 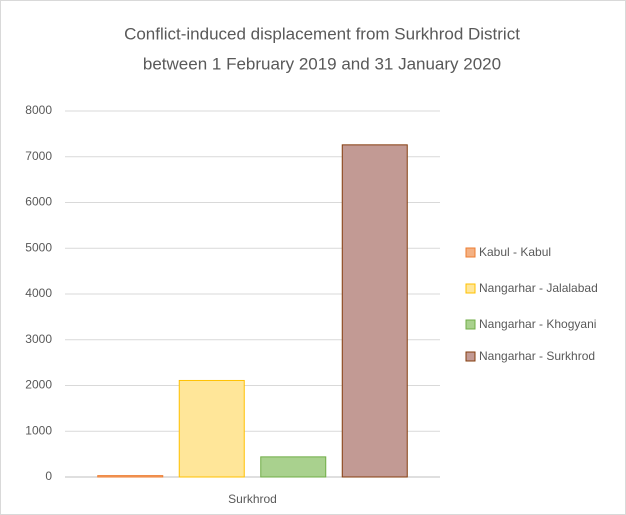 What do you see at coordinates (48, 476) in the screenshot?
I see `y-tick-label: 0` at bounding box center [48, 476].